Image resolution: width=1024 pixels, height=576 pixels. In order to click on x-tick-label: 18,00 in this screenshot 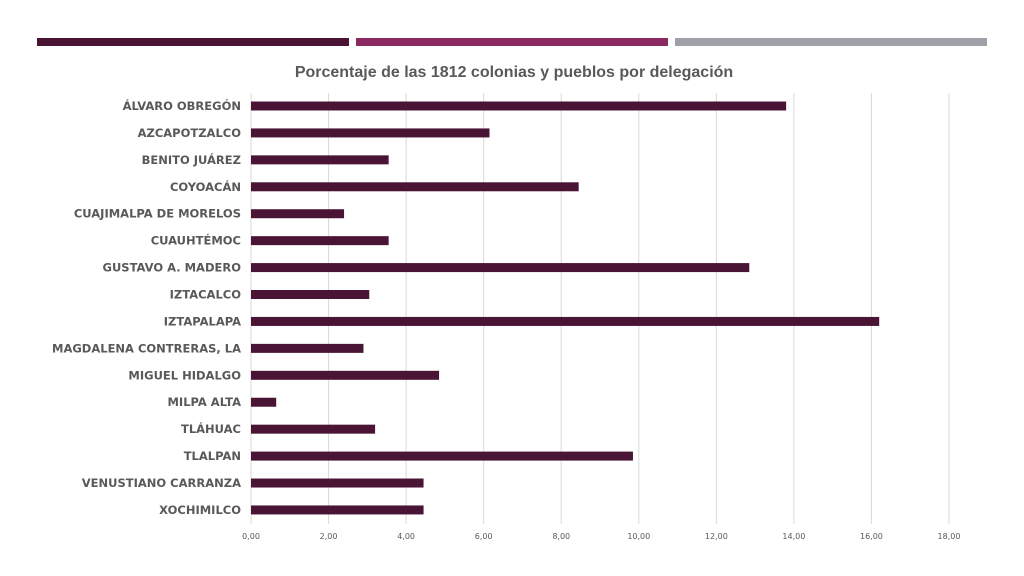, I will do `click(949, 536)`.